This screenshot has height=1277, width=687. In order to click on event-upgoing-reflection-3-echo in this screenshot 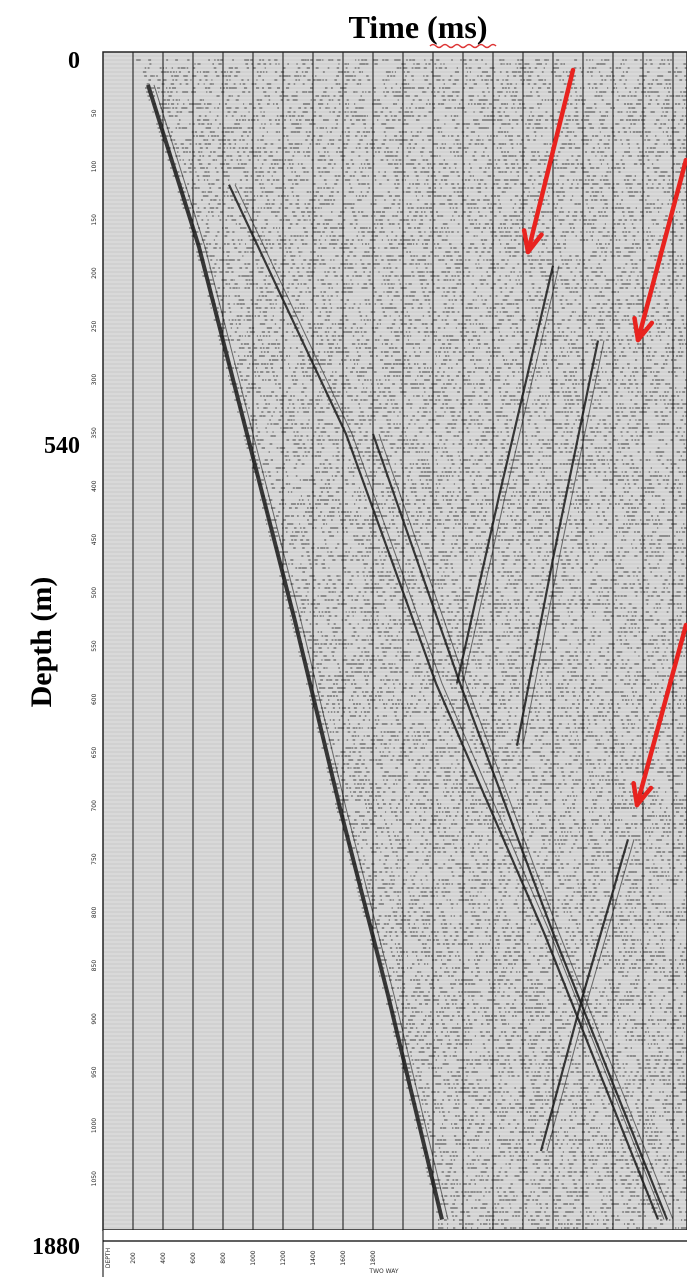, I will do `click(590, 995)`.